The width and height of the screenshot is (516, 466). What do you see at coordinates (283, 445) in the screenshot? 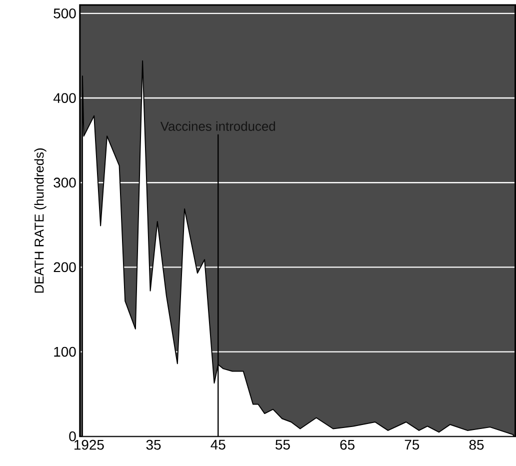
I see `x-tick-label: 55` at bounding box center [283, 445].